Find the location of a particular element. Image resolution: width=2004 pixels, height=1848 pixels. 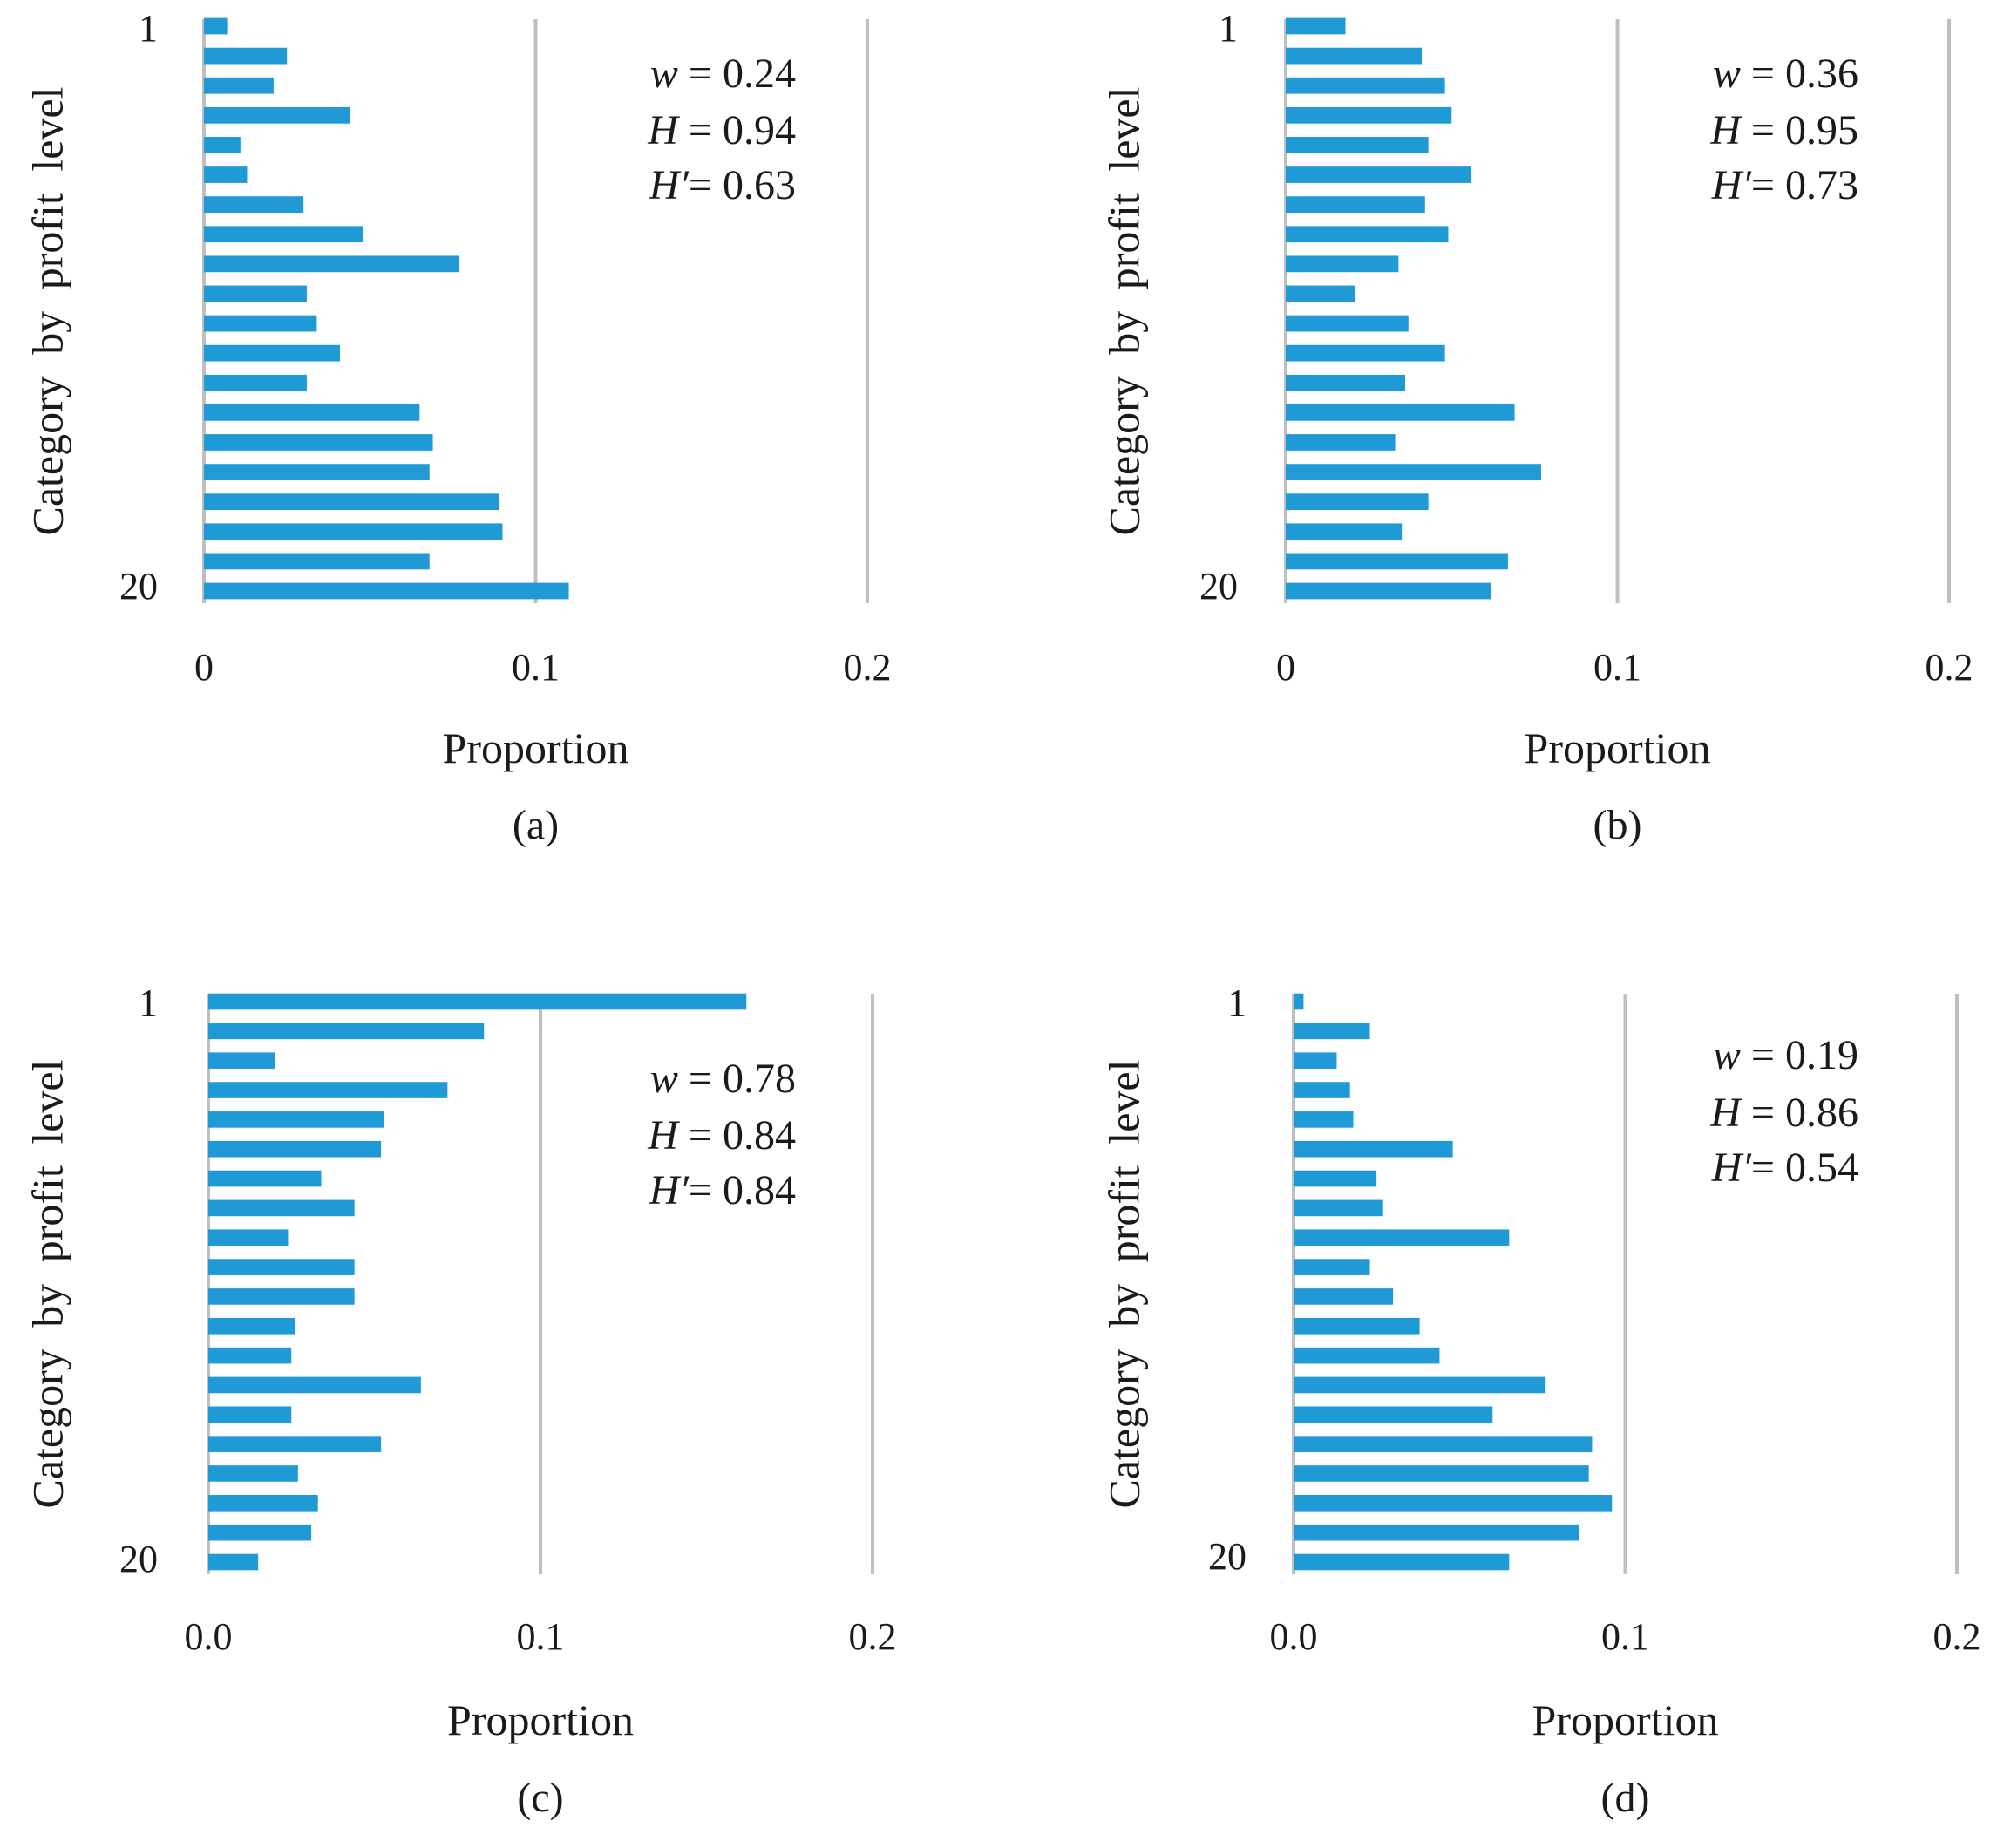

annotation-line-1: w = 0.24 is located at coordinates (723, 74).